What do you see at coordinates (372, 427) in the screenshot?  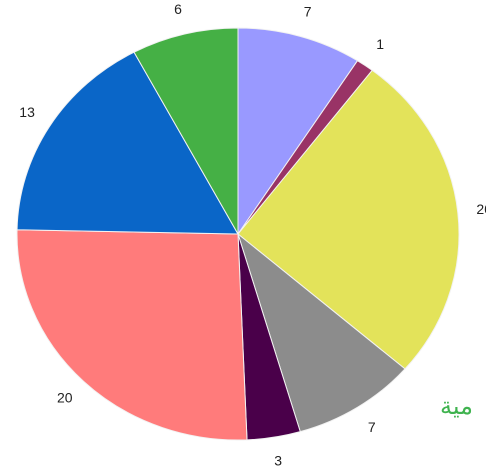 I see `pie-label-4: 7` at bounding box center [372, 427].